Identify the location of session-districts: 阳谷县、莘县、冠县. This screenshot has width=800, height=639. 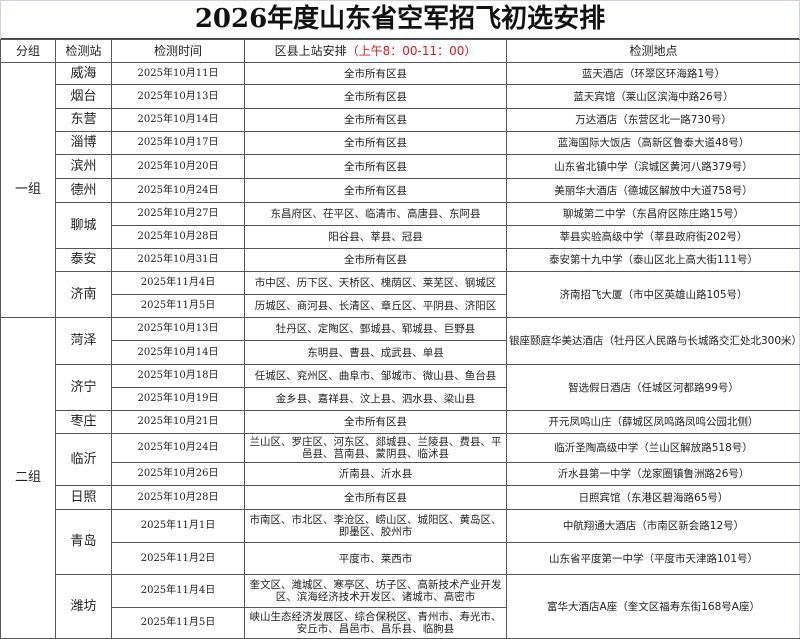
(375, 237).